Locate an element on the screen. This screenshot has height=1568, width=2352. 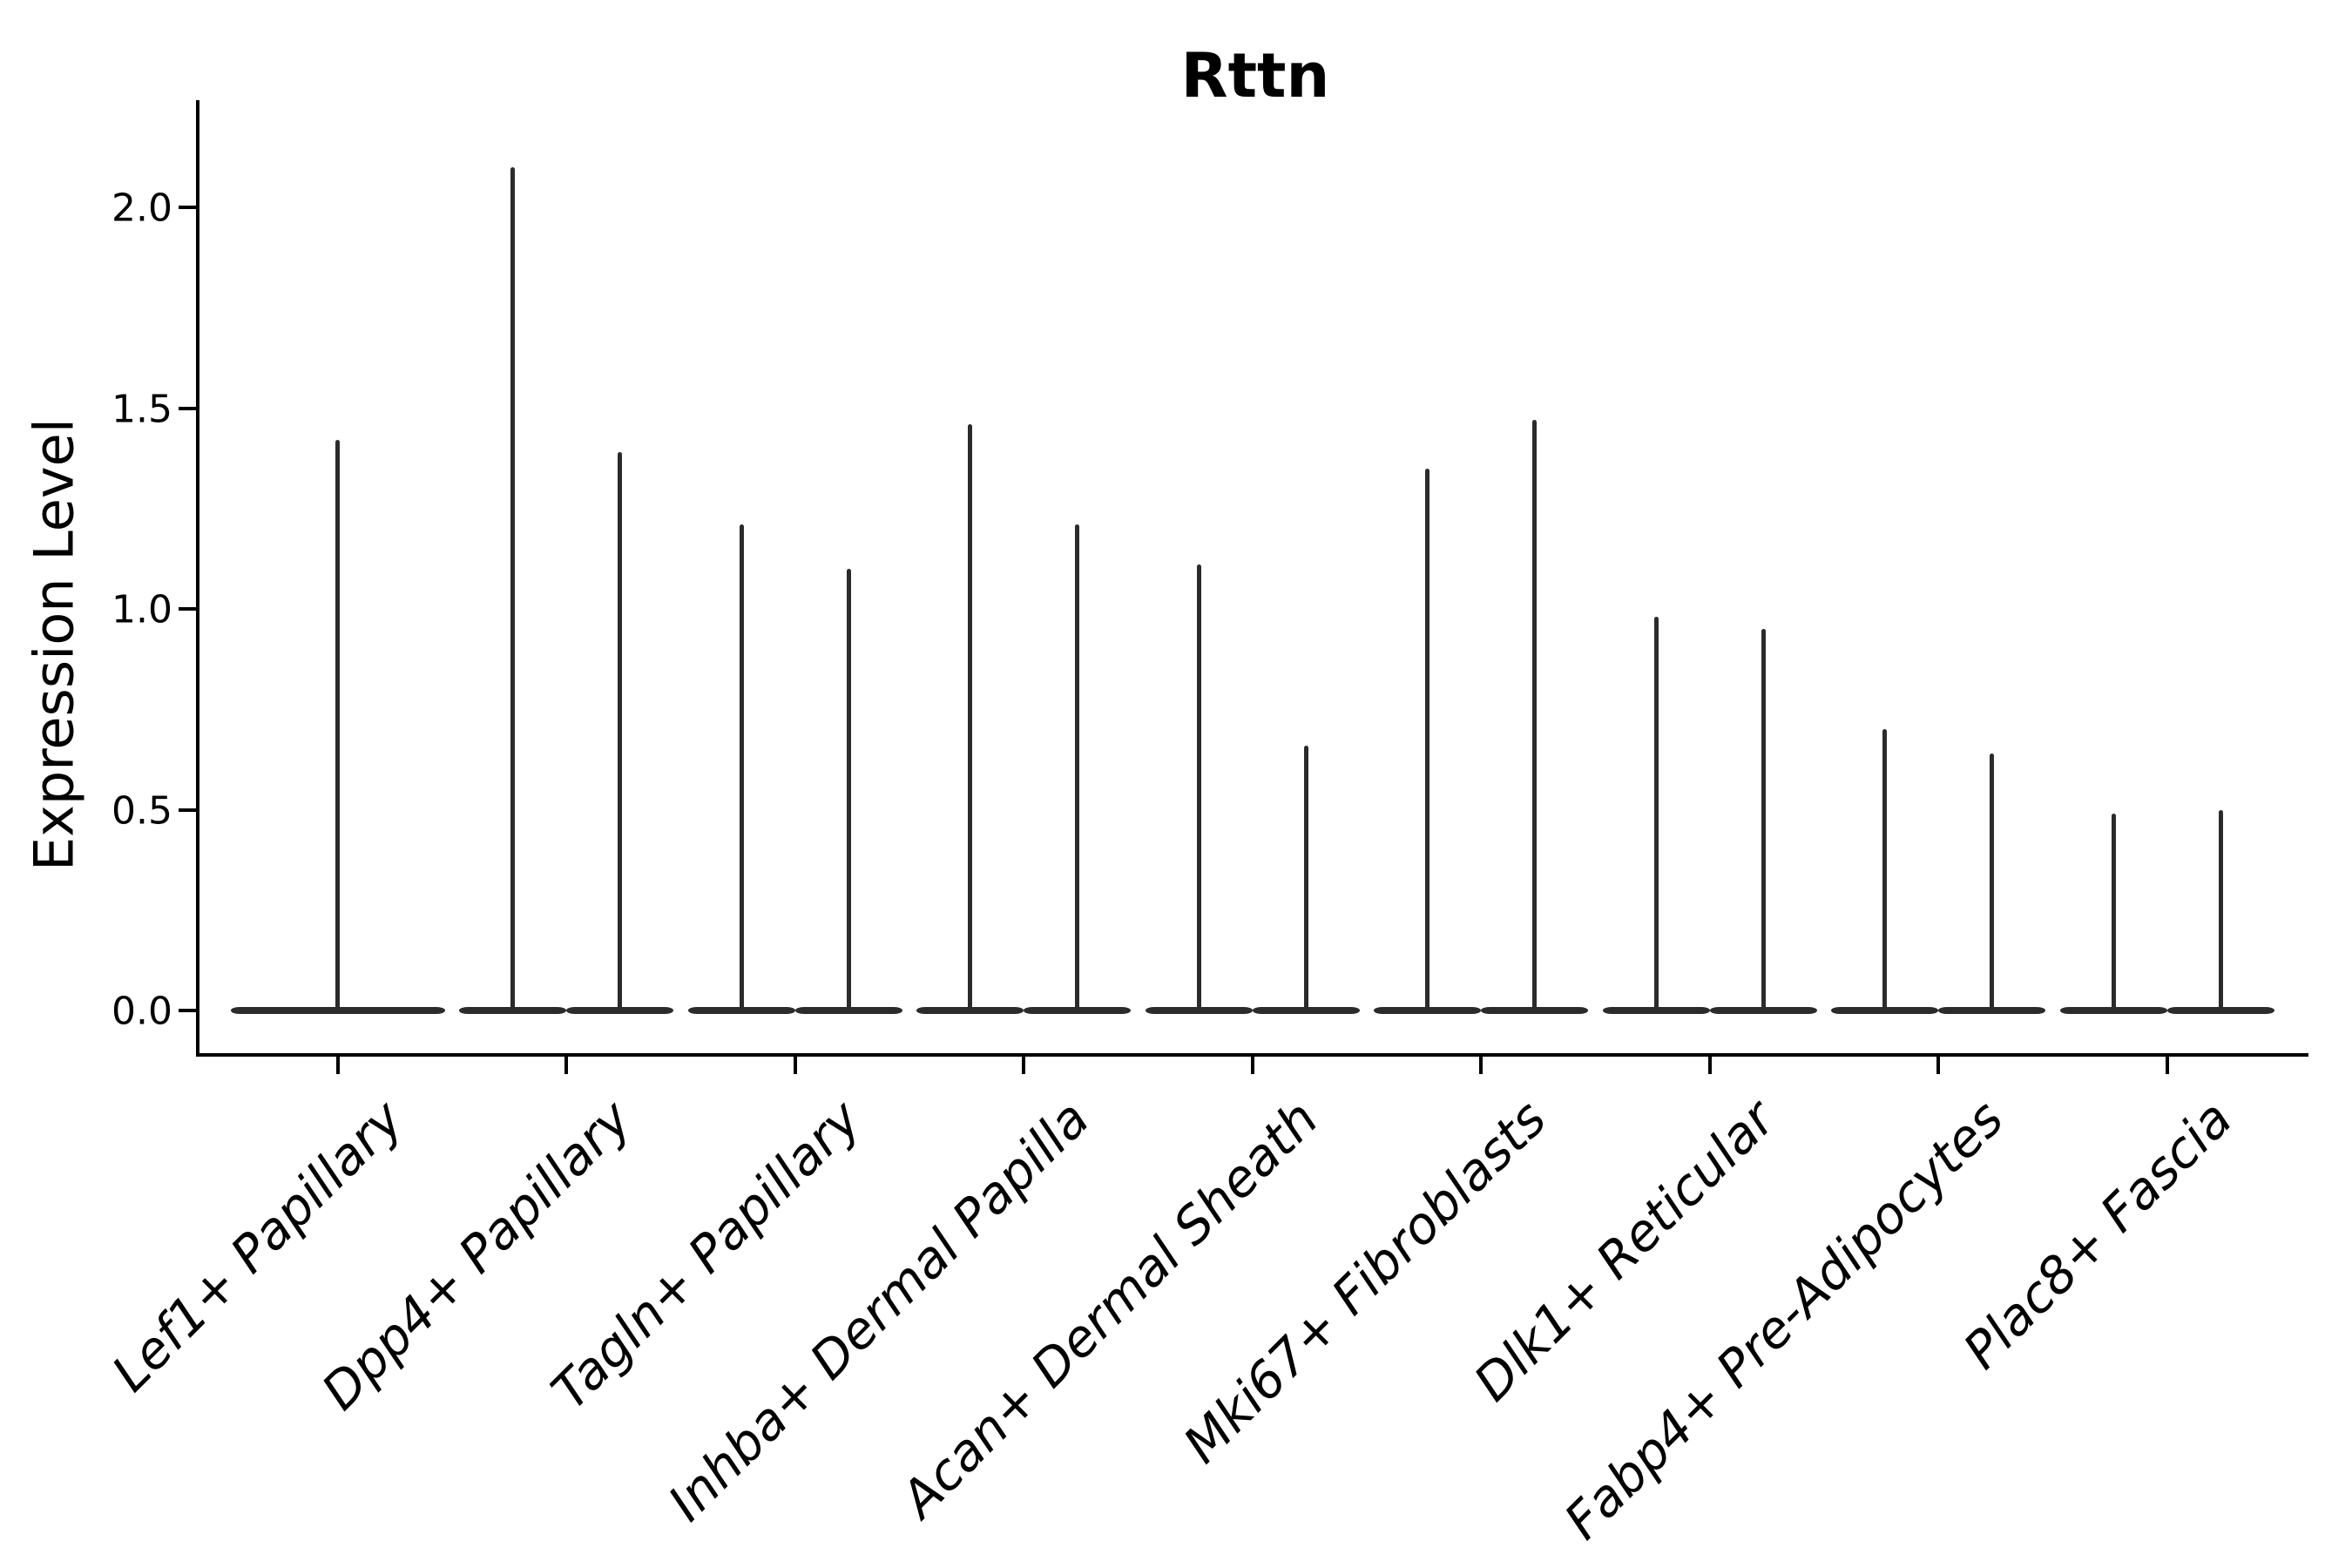
y-tick-label: 2.0 is located at coordinates (142, 209).